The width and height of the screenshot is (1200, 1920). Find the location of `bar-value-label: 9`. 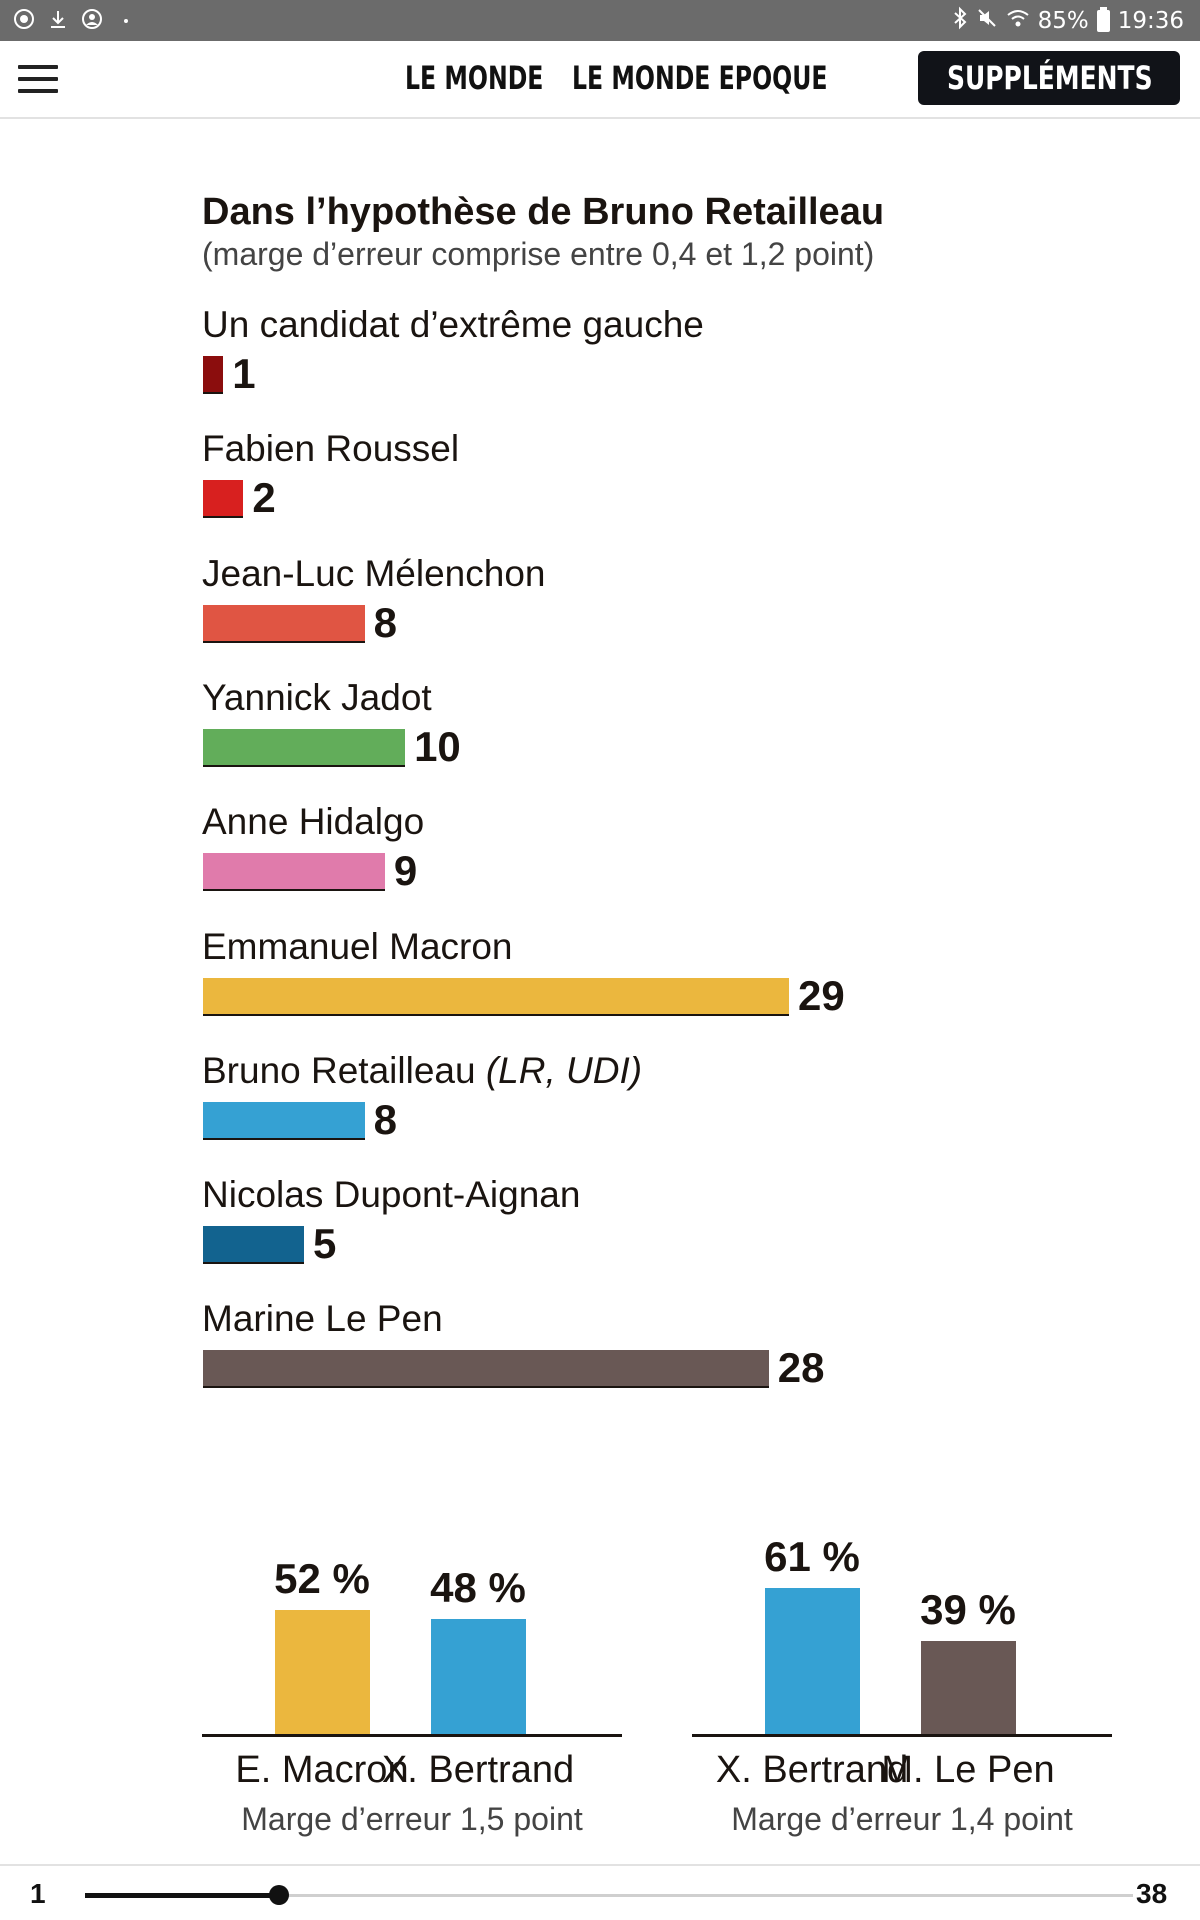

bar-value-label: 9 is located at coordinates (405, 871).